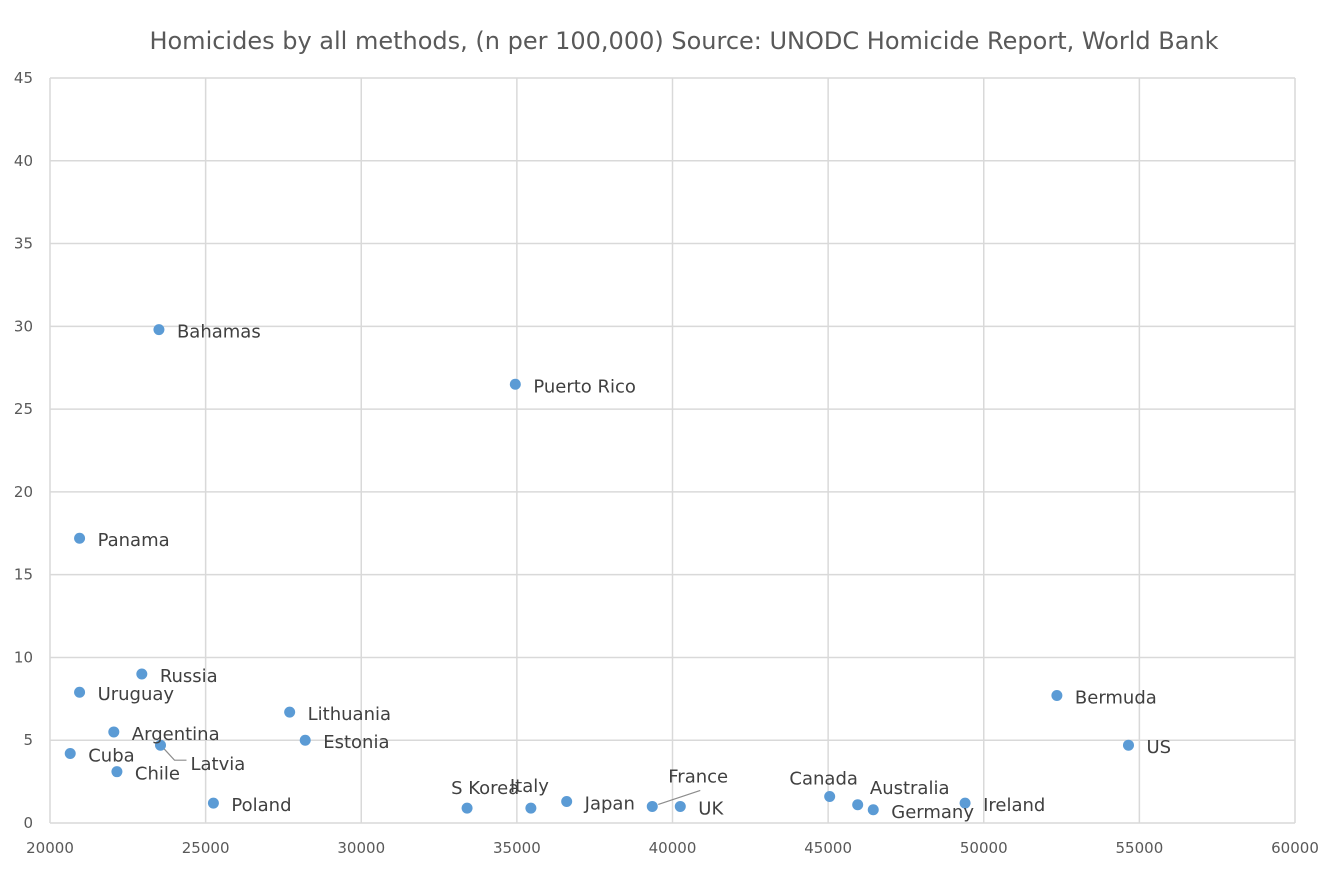 The height and width of the screenshot is (871, 1342). I want to click on data-label: Germany, so click(932, 812).